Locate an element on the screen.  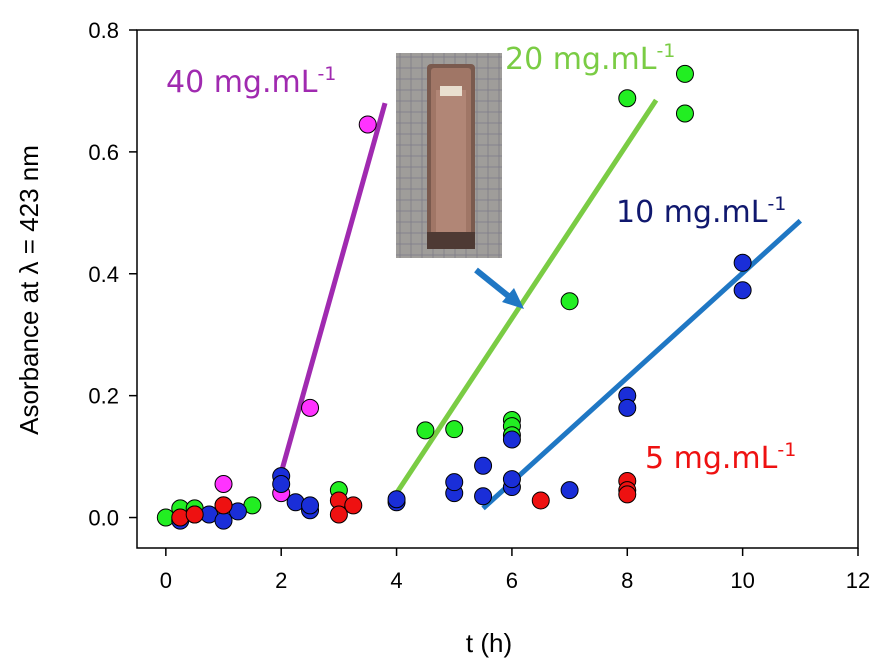
x-tick-label: 6 is located at coordinates (512, 580).